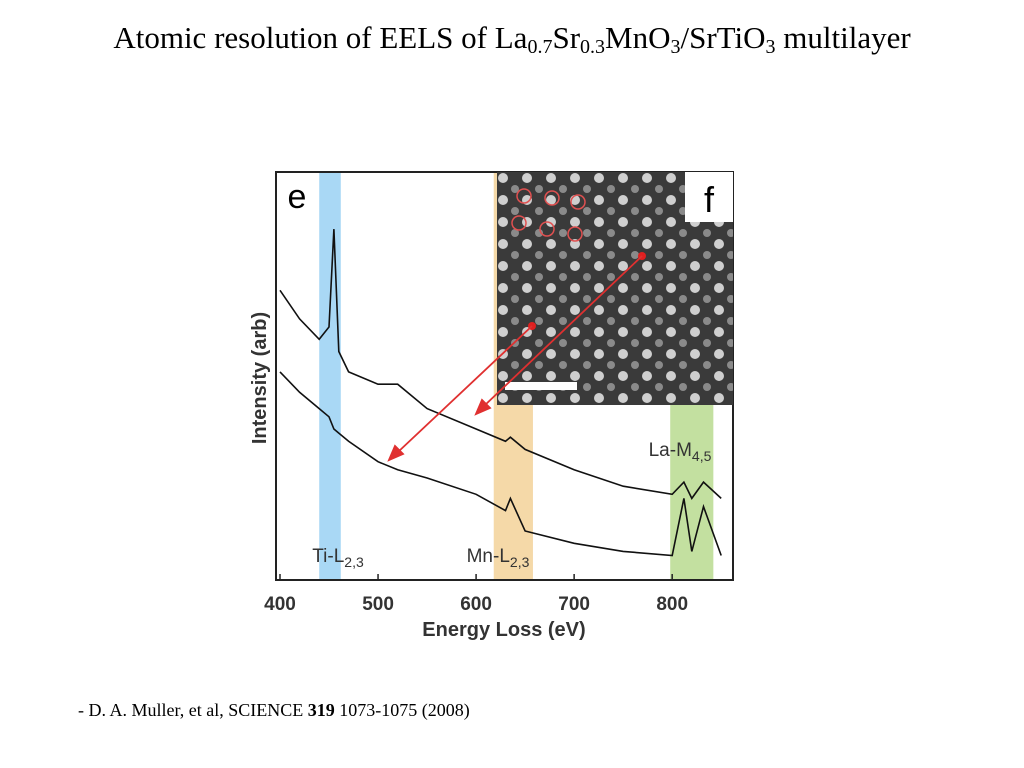 The image size is (1024, 768). What do you see at coordinates (709, 199) in the screenshot?
I see `inset-label: f` at bounding box center [709, 199].